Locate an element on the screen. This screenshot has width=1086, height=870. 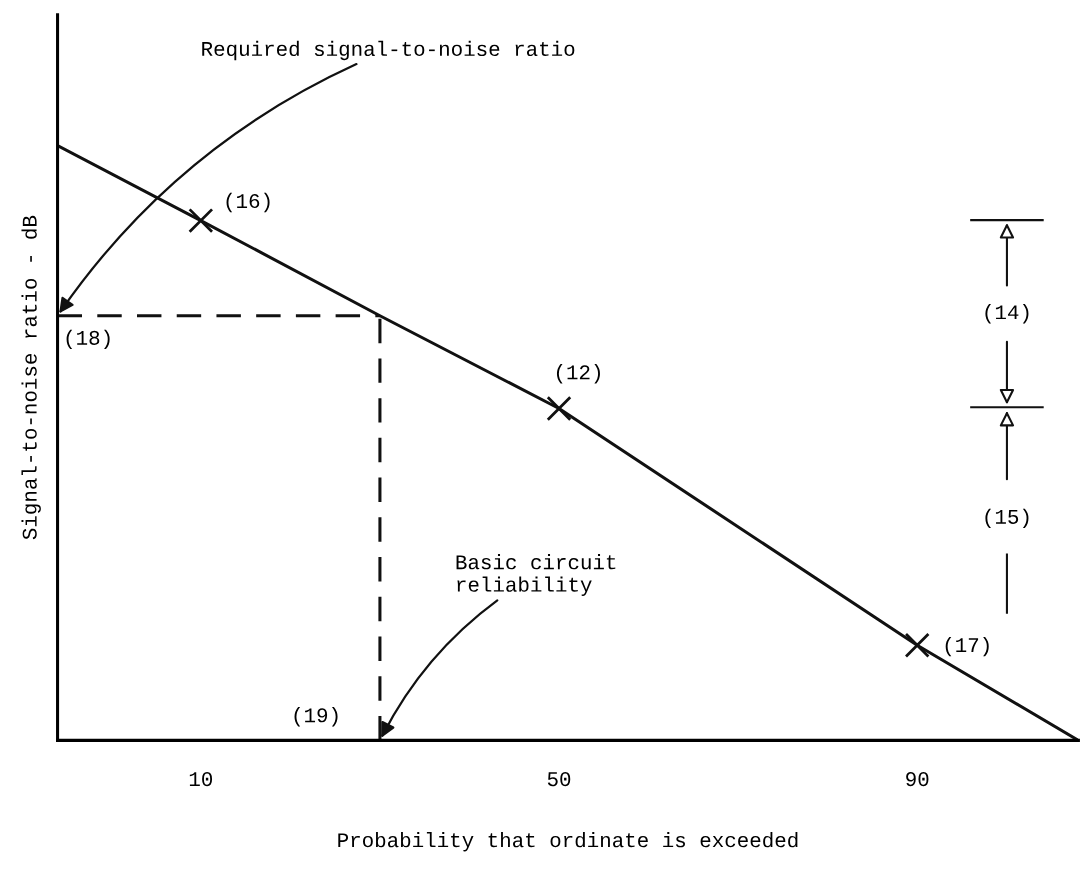
annotation: (14) is located at coordinates (1007, 314).